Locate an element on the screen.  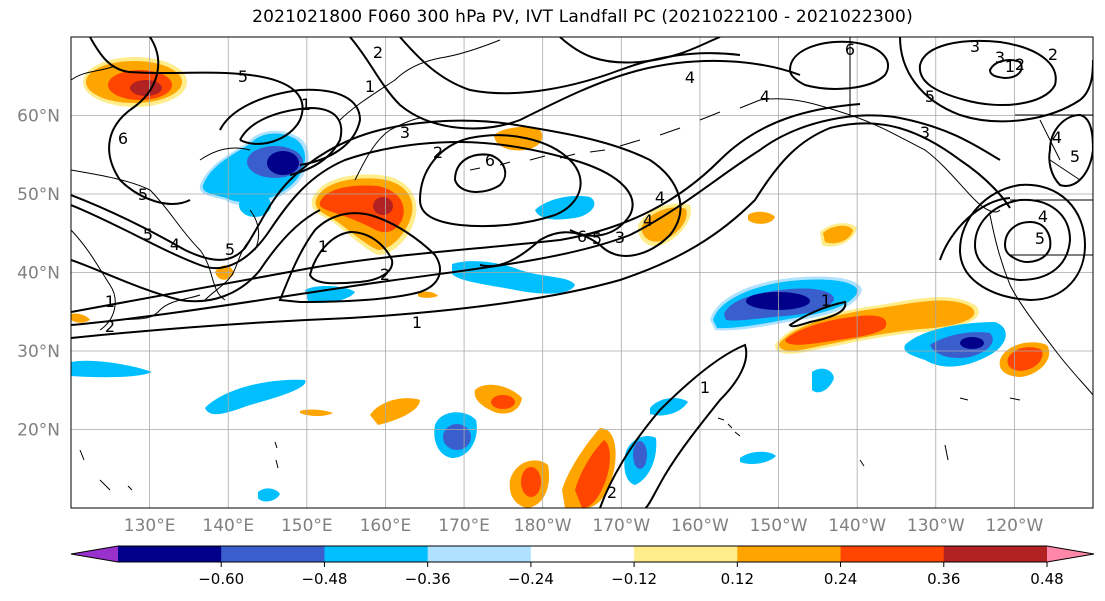
lon-tick-label: 160°W is located at coordinates (700, 526).